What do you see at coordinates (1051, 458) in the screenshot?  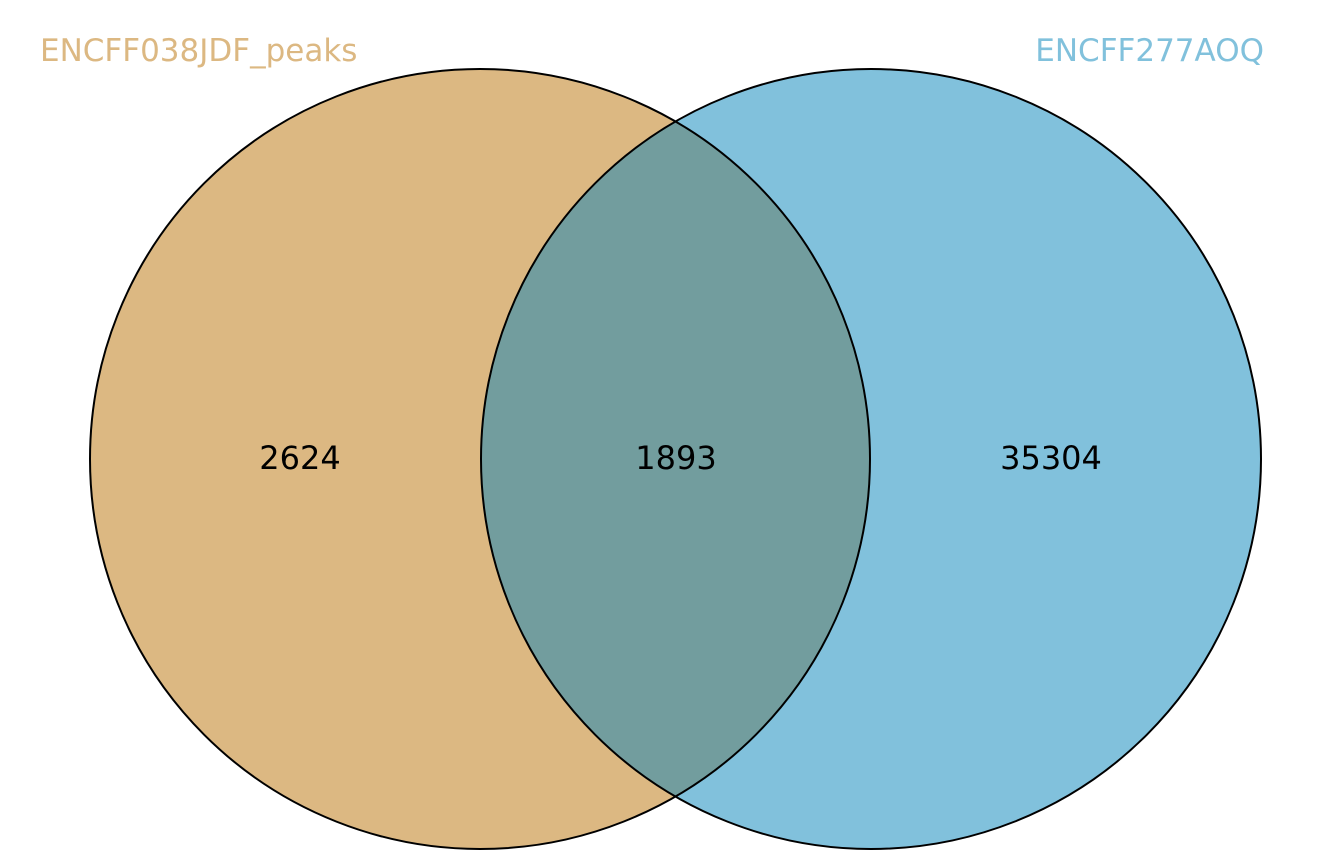 I see `count-only-b: 35304` at bounding box center [1051, 458].